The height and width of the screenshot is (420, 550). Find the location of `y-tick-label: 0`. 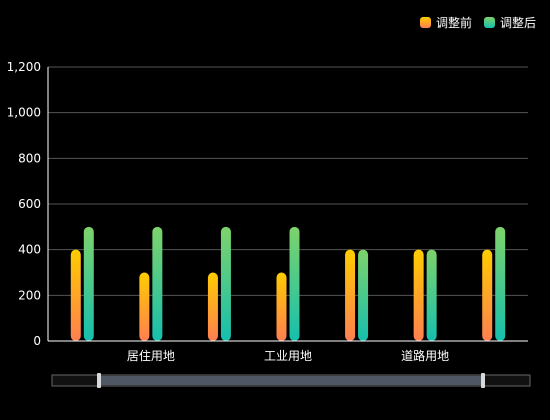

y-tick-label: 0 is located at coordinates (37, 341).